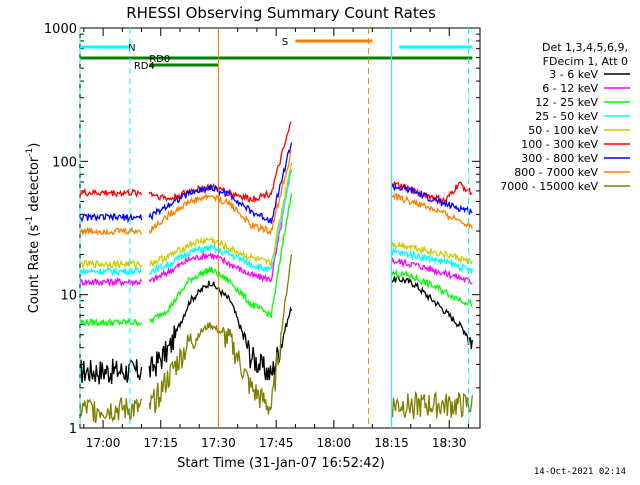  What do you see at coordinates (64, 162) in the screenshot?
I see `y-tick-label: 100` at bounding box center [64, 162].